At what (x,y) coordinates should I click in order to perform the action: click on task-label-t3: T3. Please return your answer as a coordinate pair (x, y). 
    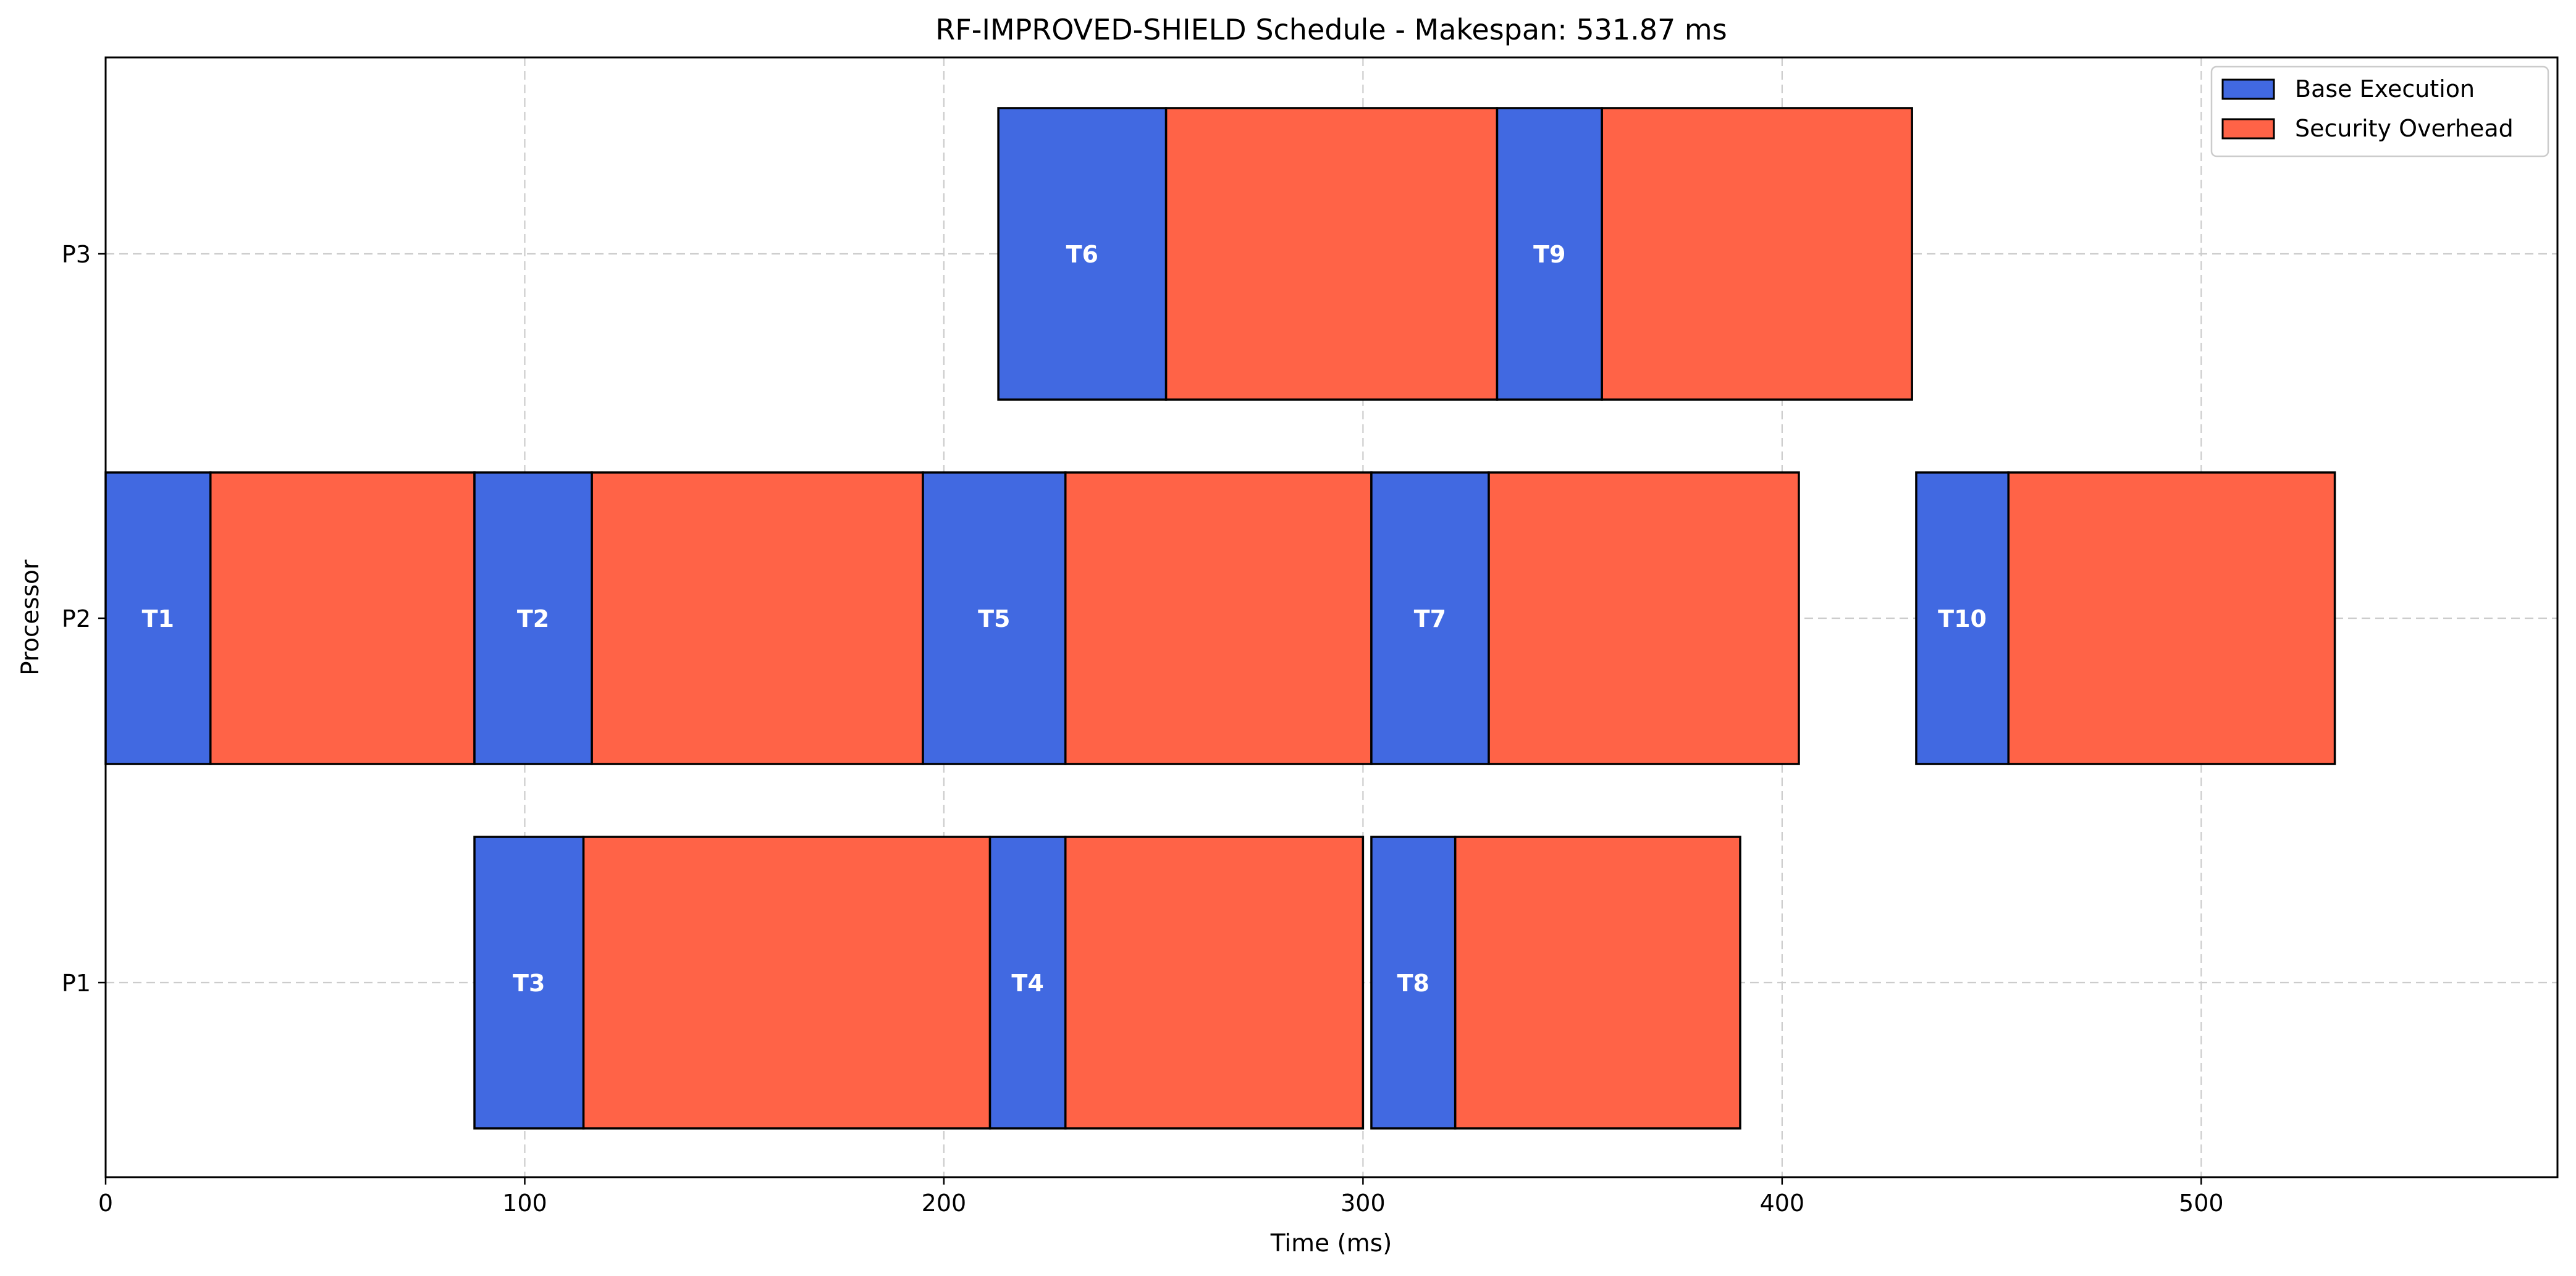
    Looking at the image, I should click on (529, 983).